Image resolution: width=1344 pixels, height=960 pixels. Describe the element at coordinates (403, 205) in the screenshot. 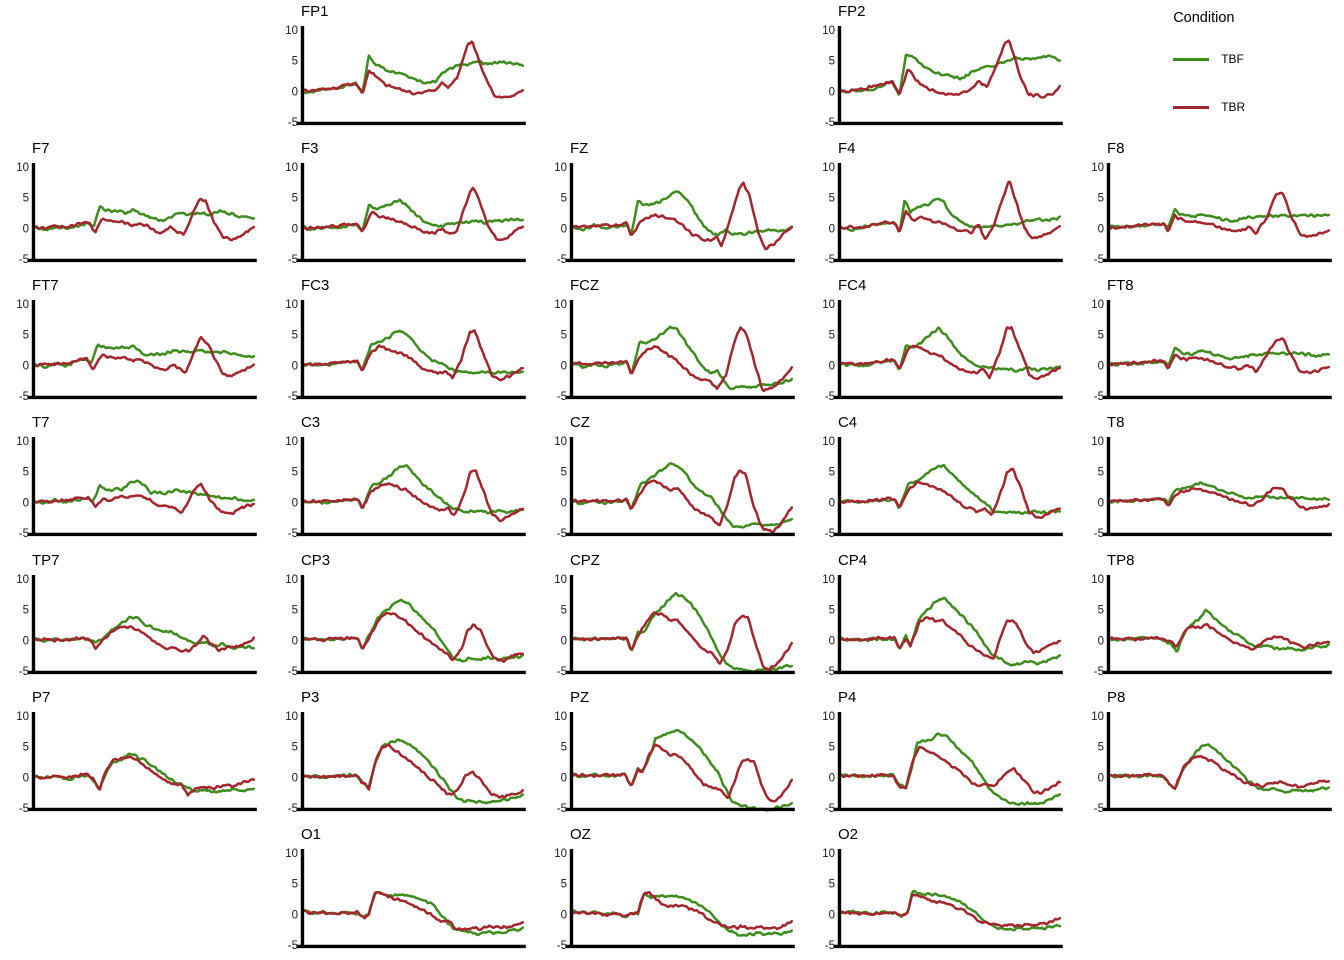

I see `panel-f3: F3 -5 0 5 10` at that location.